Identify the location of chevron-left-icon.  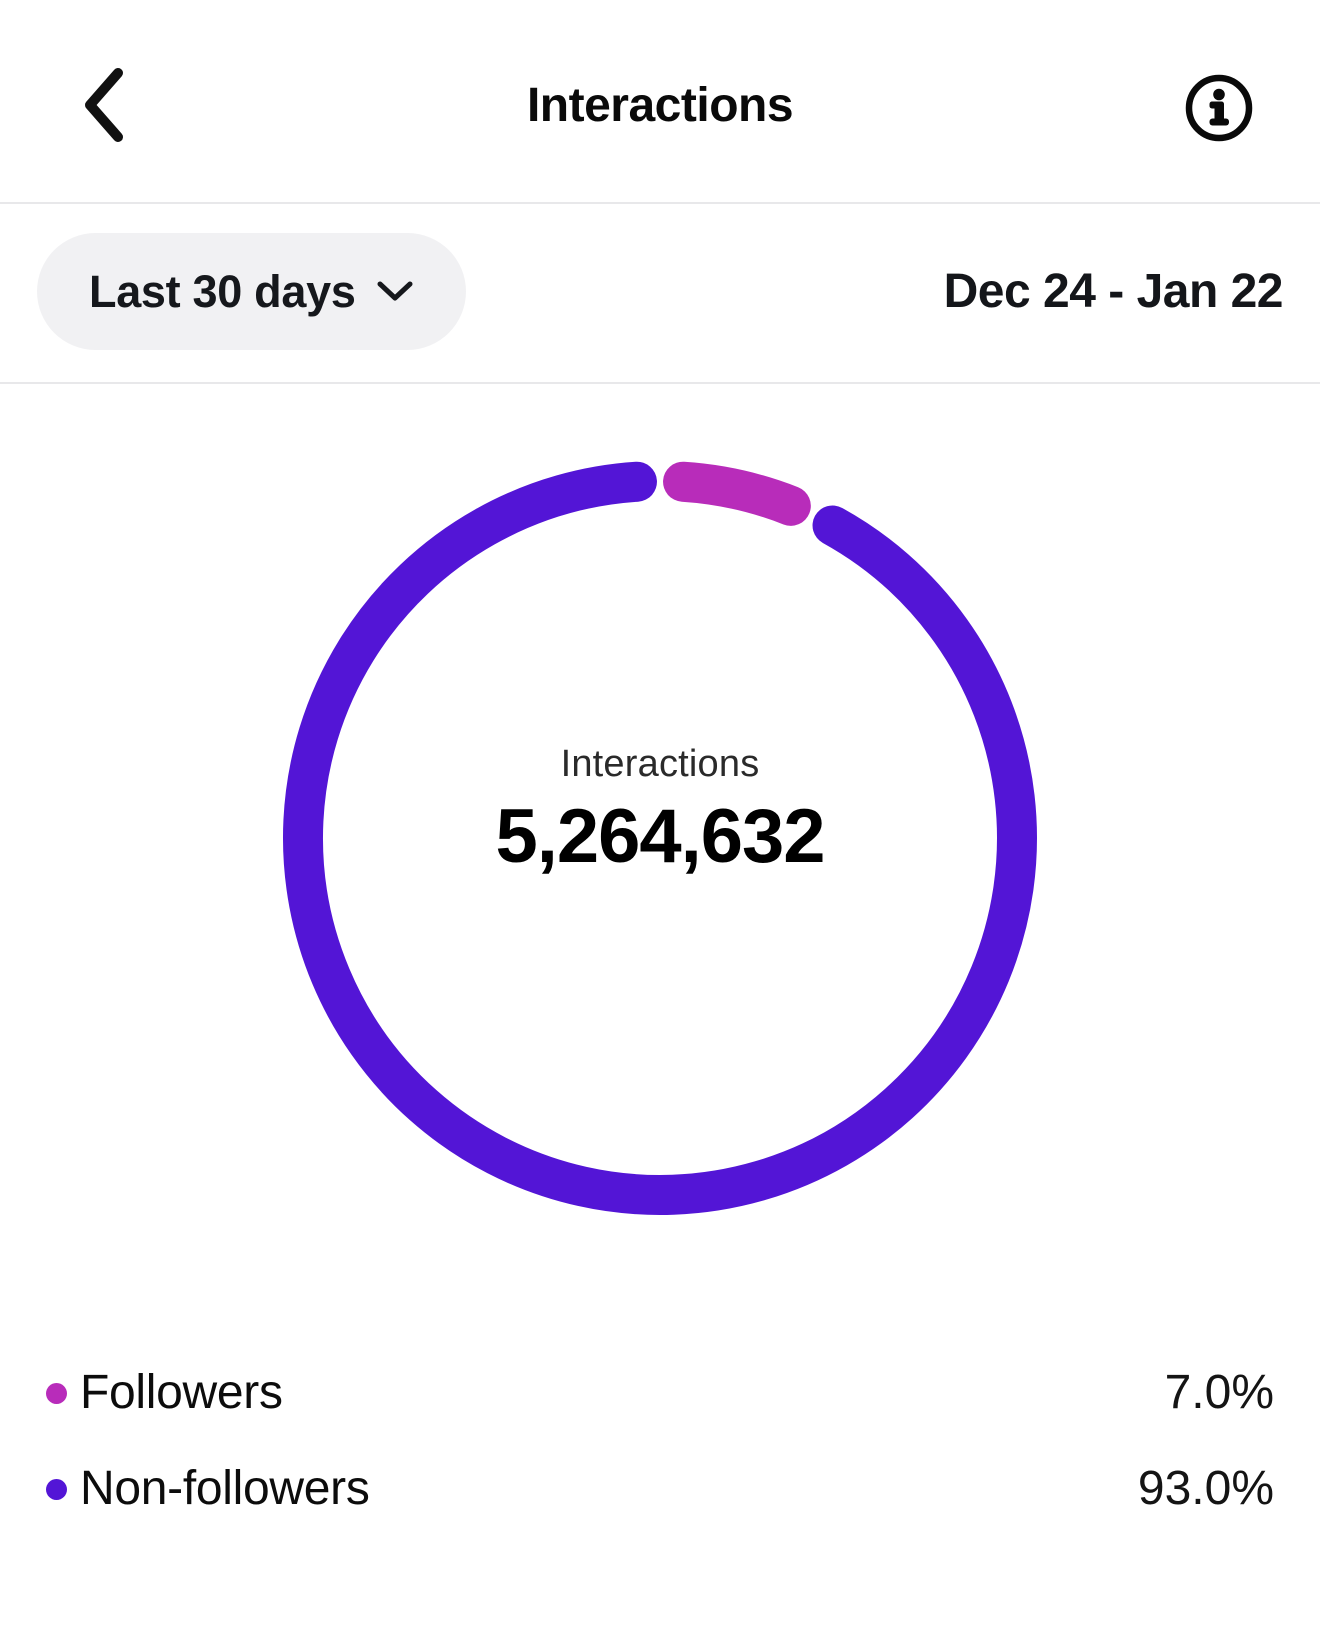
(104, 105).